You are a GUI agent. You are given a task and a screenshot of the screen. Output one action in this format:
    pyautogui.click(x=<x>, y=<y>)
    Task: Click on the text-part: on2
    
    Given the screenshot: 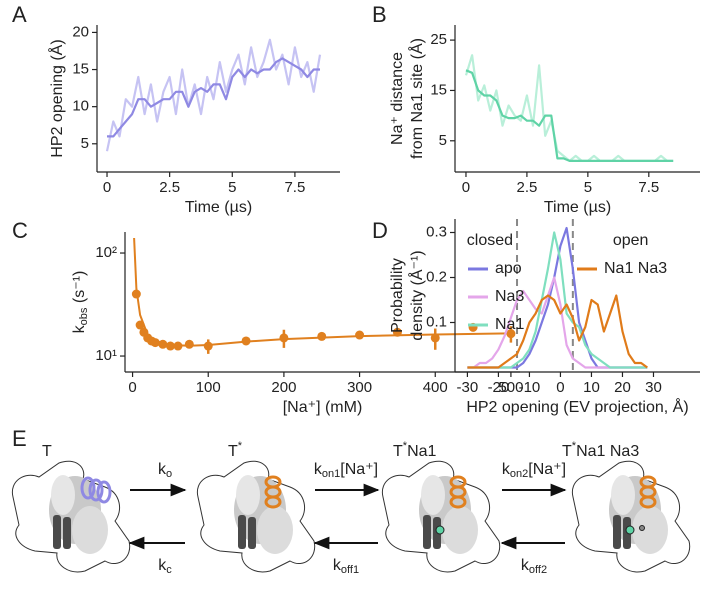 What is the action you would take?
    pyautogui.click(x=519, y=474)
    